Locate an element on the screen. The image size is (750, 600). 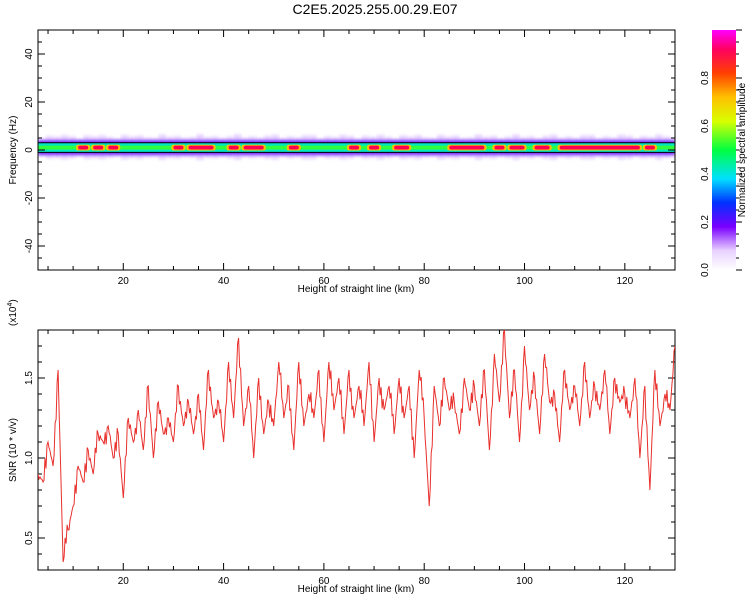
spectrogram-y-tick-label: -40 is located at coordinates (29, 245).